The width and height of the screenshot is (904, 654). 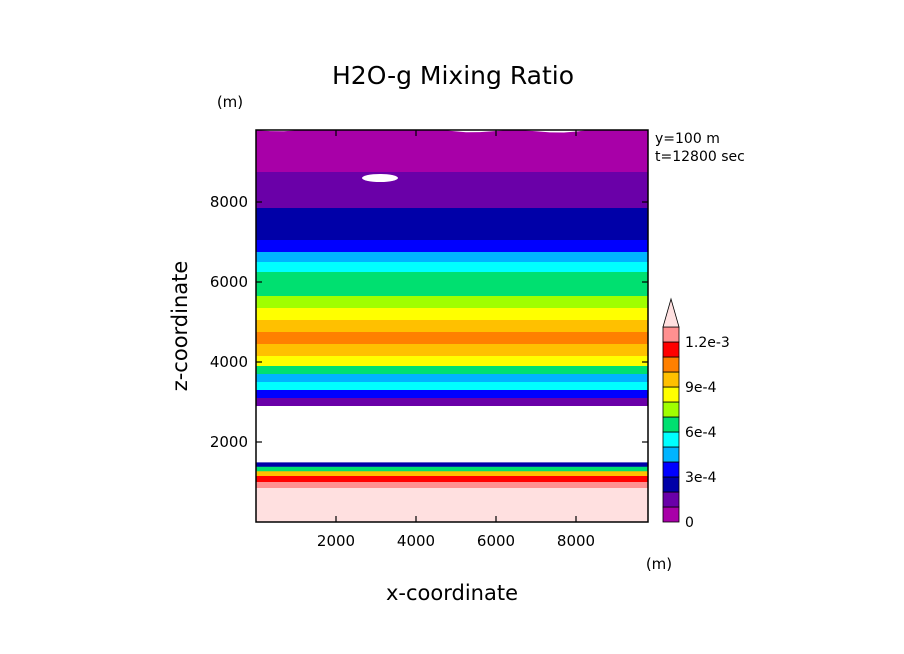 I want to click on x-tick-label: 6000, so click(x=496, y=541).